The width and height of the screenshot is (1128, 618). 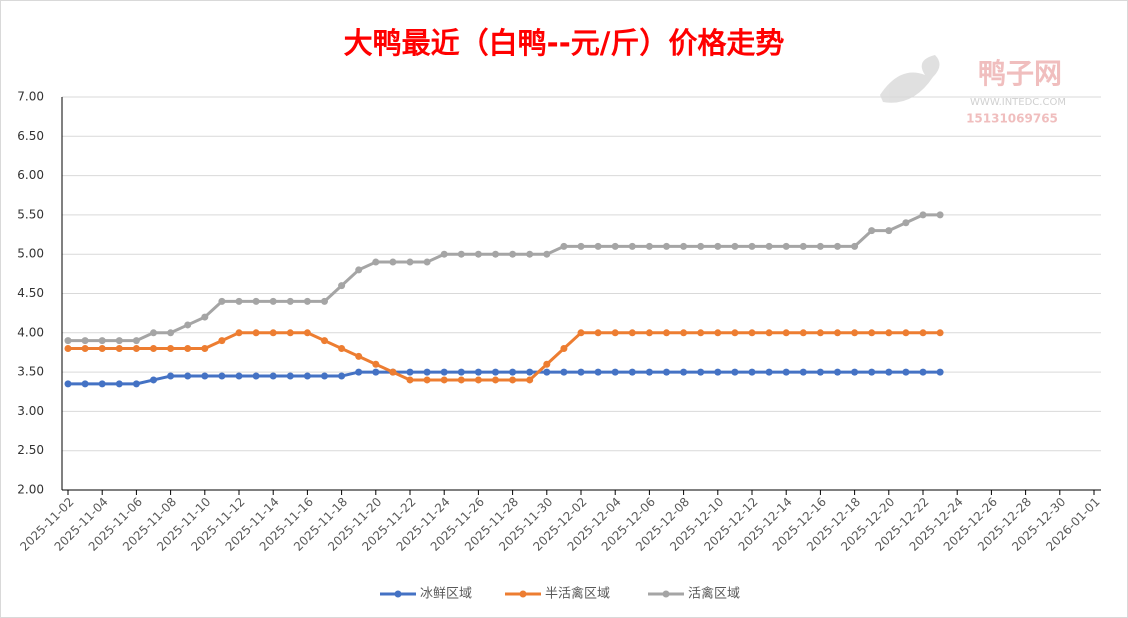 I want to click on watermark-phone: 15131069765, so click(x=1012, y=119).